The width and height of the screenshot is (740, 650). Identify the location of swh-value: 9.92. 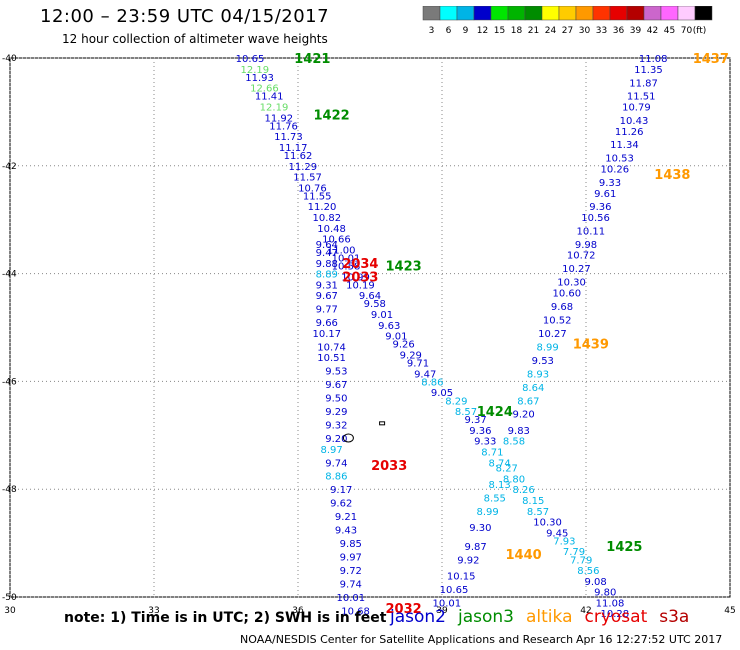
(468, 560).